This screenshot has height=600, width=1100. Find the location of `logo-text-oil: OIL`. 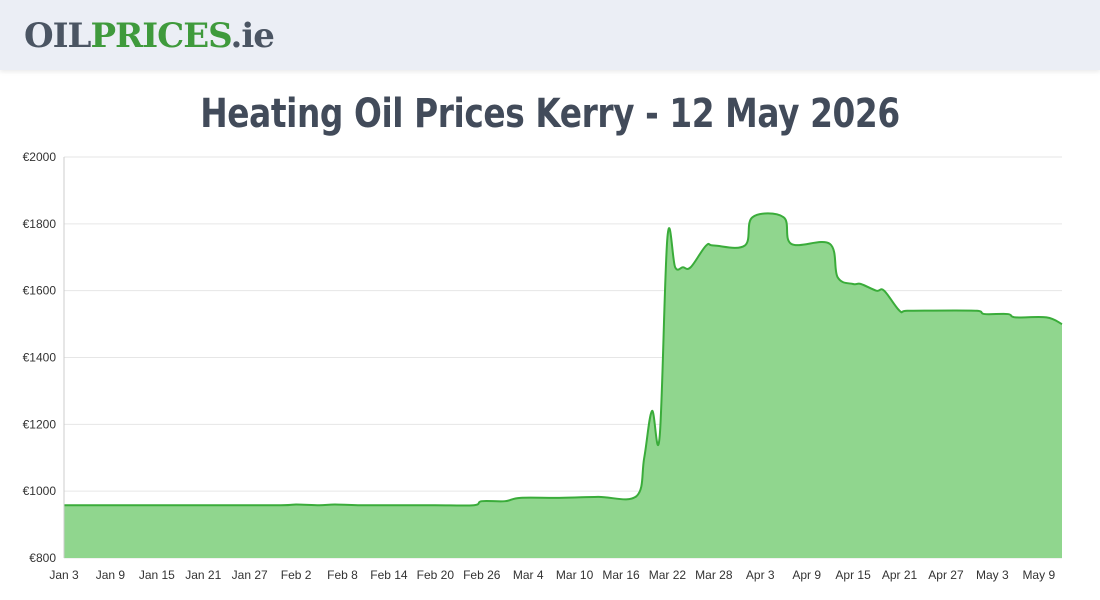

logo-text-oil: OIL is located at coordinates (57, 36).